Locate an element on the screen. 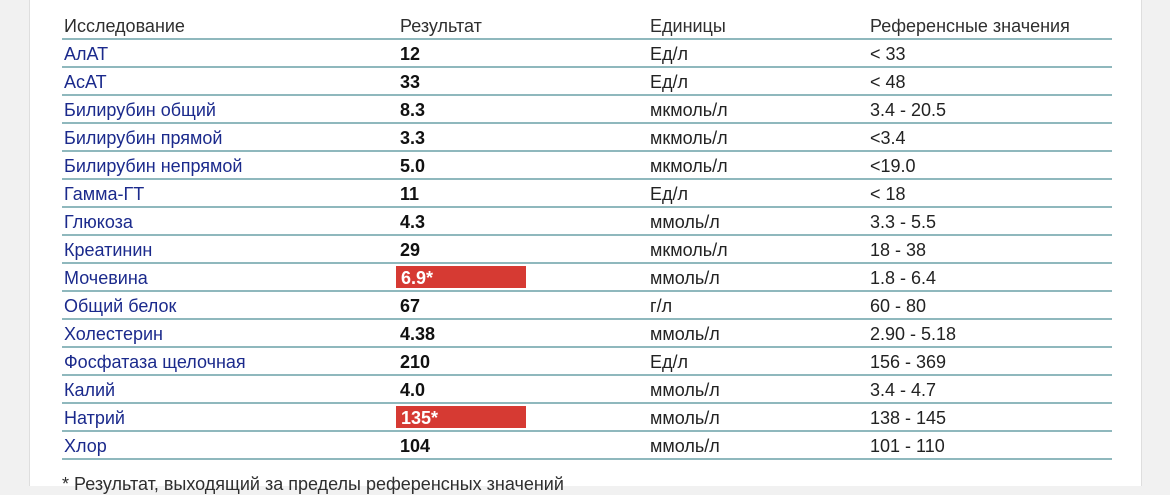  test-name: Креатинин is located at coordinates (108, 250).